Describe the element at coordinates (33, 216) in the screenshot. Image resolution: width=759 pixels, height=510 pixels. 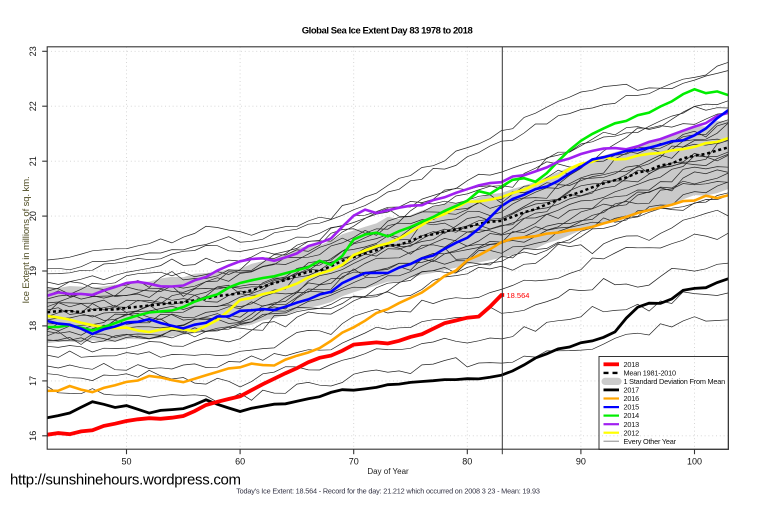
I see `svg-text: 20` at that location.